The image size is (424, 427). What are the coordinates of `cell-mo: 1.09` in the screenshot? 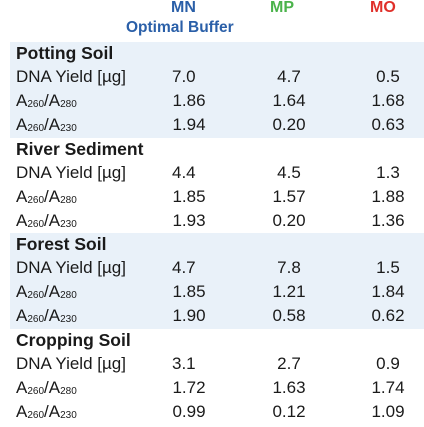 It's located at (388, 411).